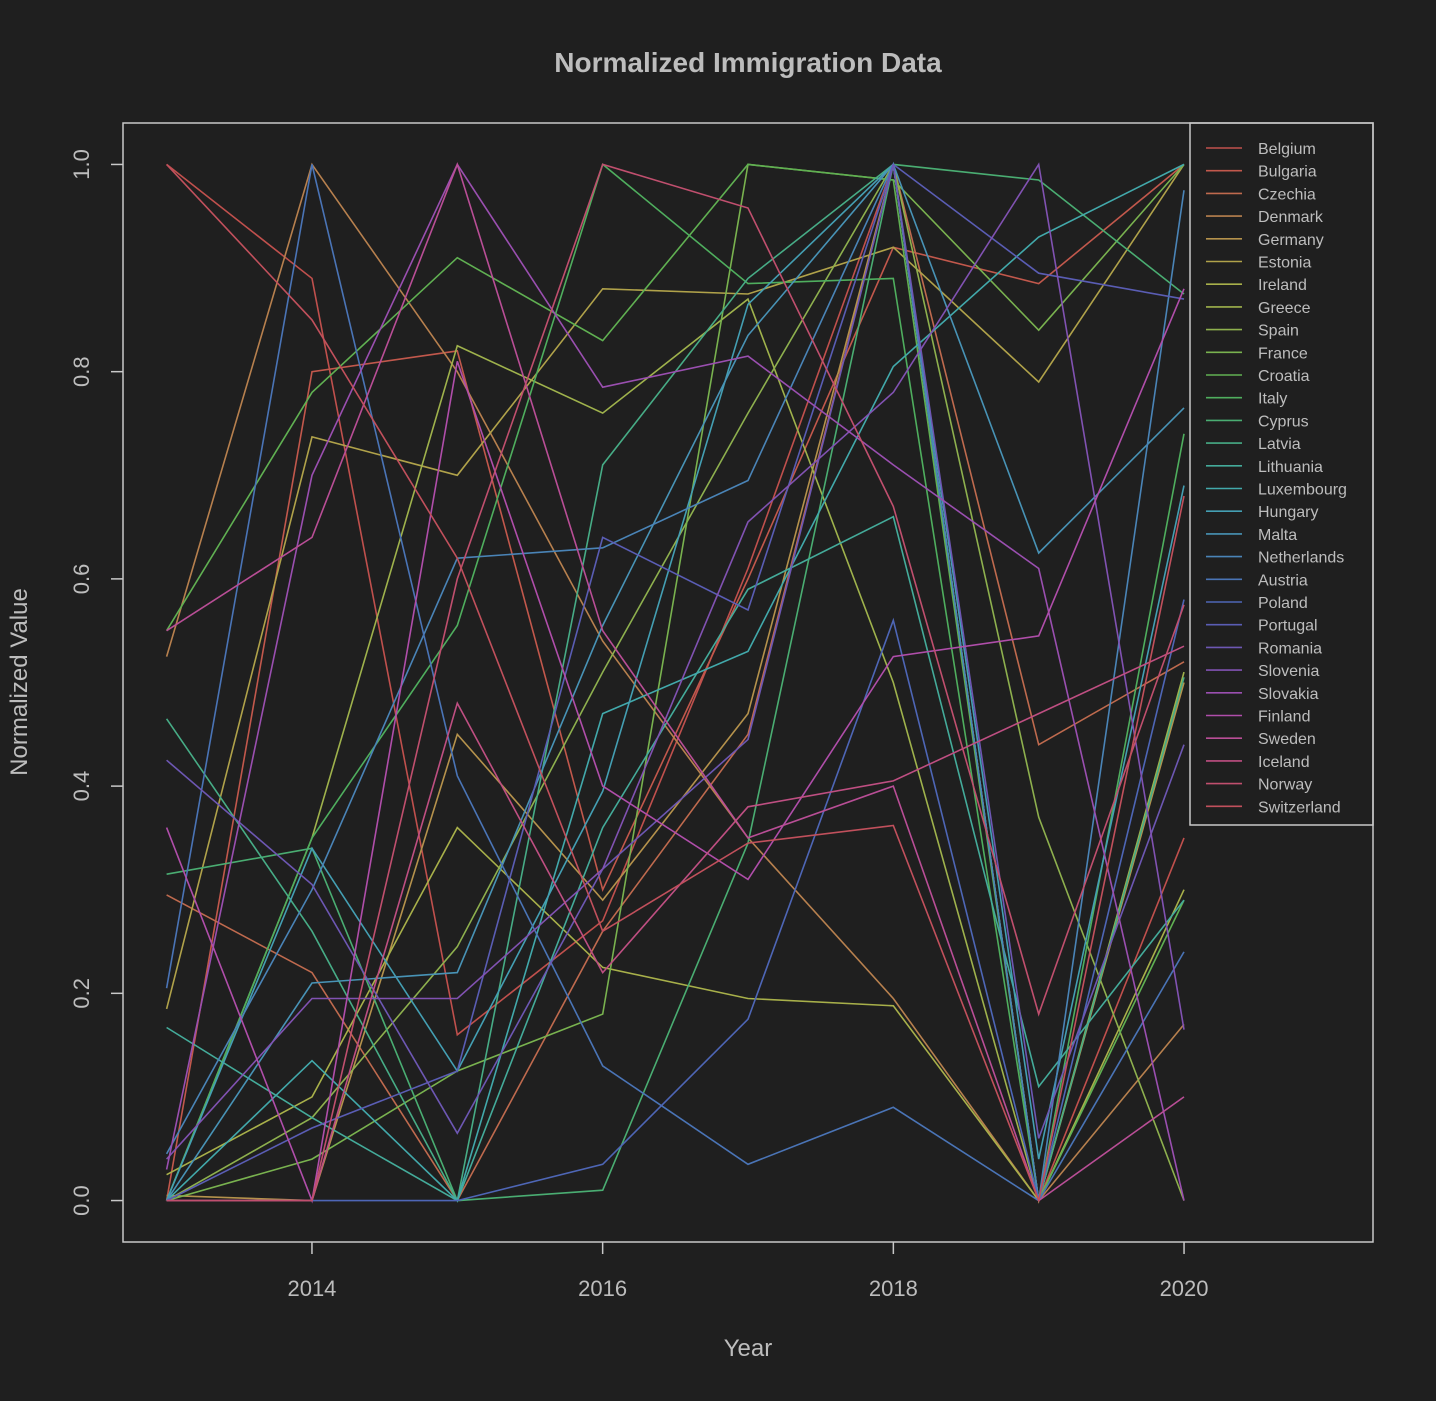  I want to click on legend-item: Hungary, so click(1262, 512).